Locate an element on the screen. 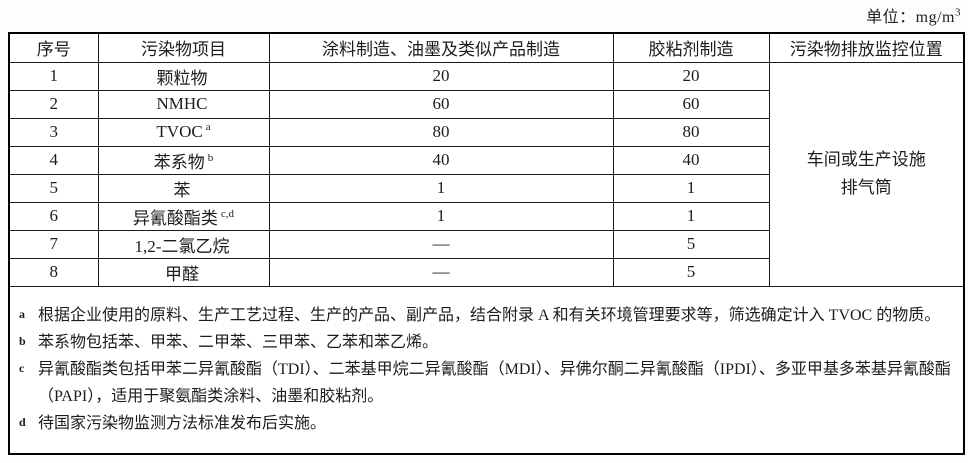 This screenshot has height=463, width=968. footnote-text: 待国家污染物监测方法标准发布后实施。 is located at coordinates (182, 424).